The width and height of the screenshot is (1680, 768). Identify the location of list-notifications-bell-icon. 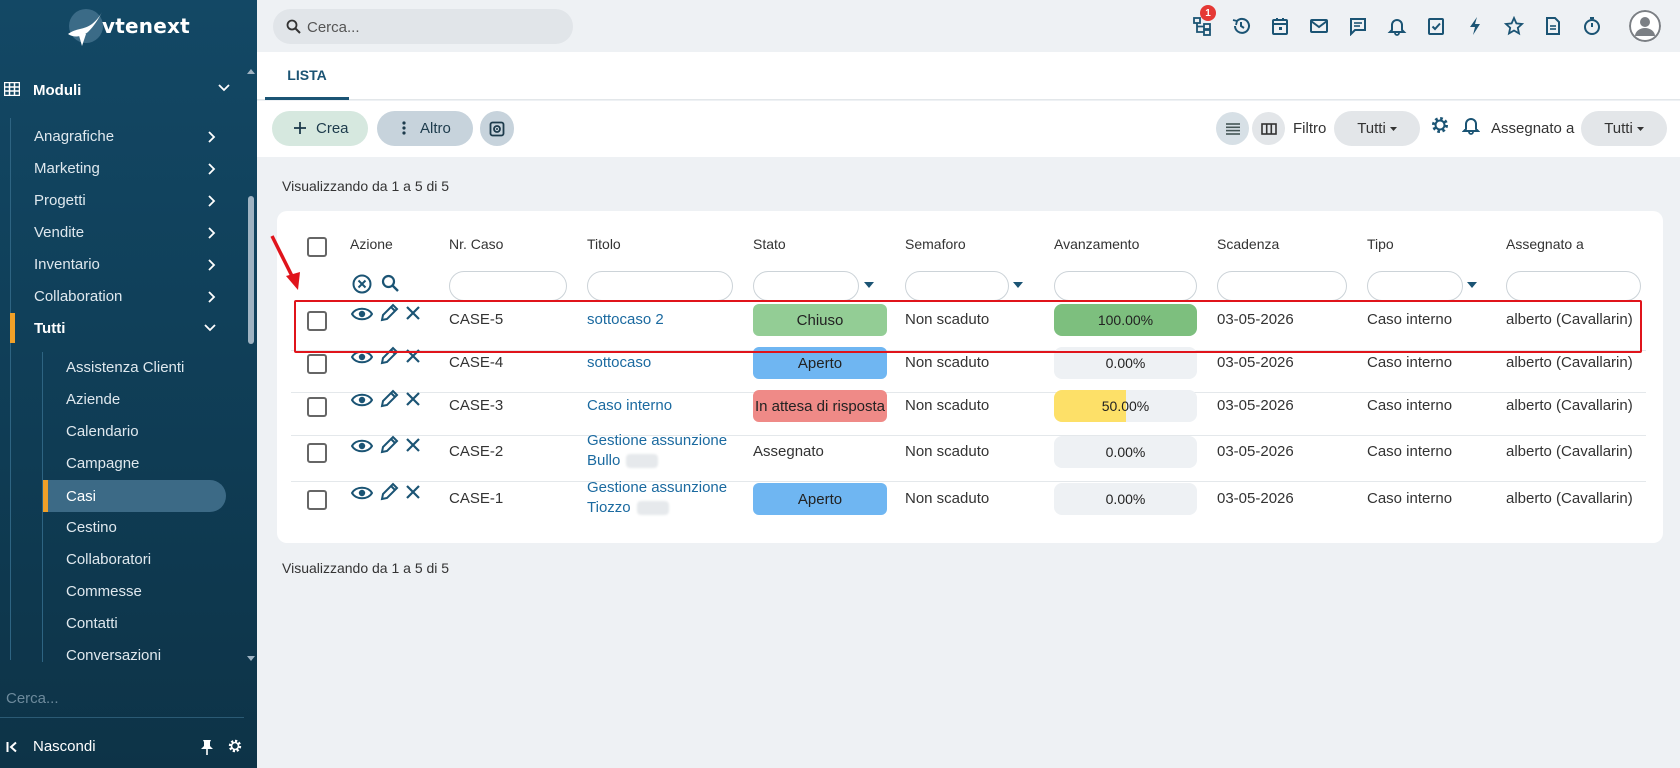
(1471, 125).